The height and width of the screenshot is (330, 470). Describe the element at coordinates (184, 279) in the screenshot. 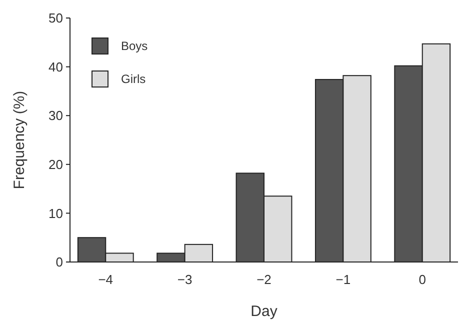

I see `x-tick-label: −3` at that location.